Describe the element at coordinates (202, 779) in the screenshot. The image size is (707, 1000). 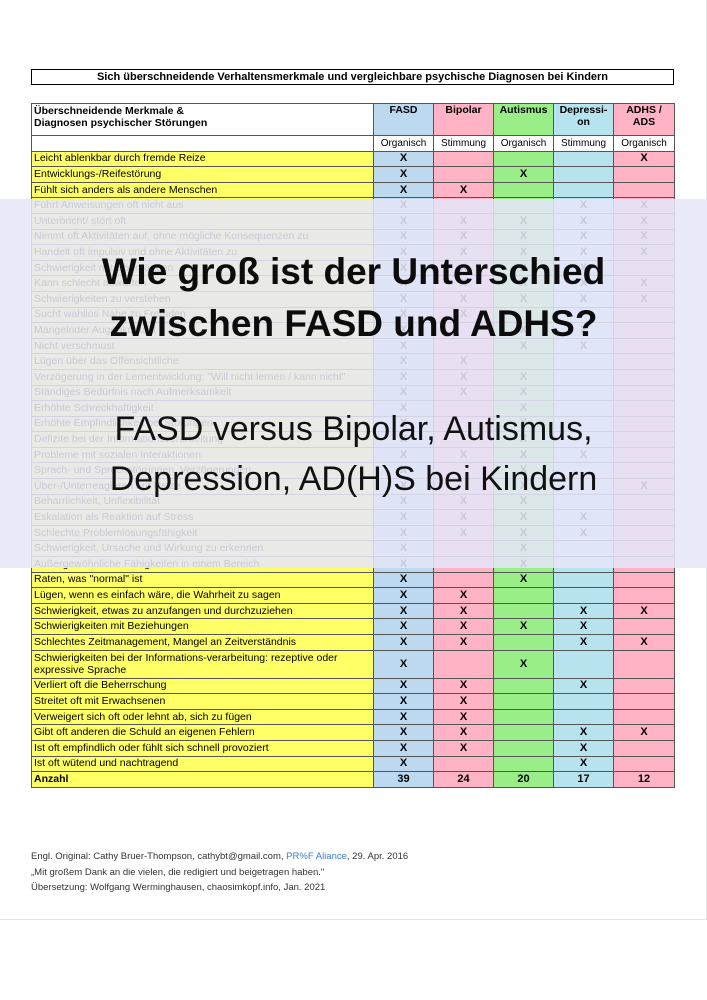
I see `total-label: Anzahl` at that location.